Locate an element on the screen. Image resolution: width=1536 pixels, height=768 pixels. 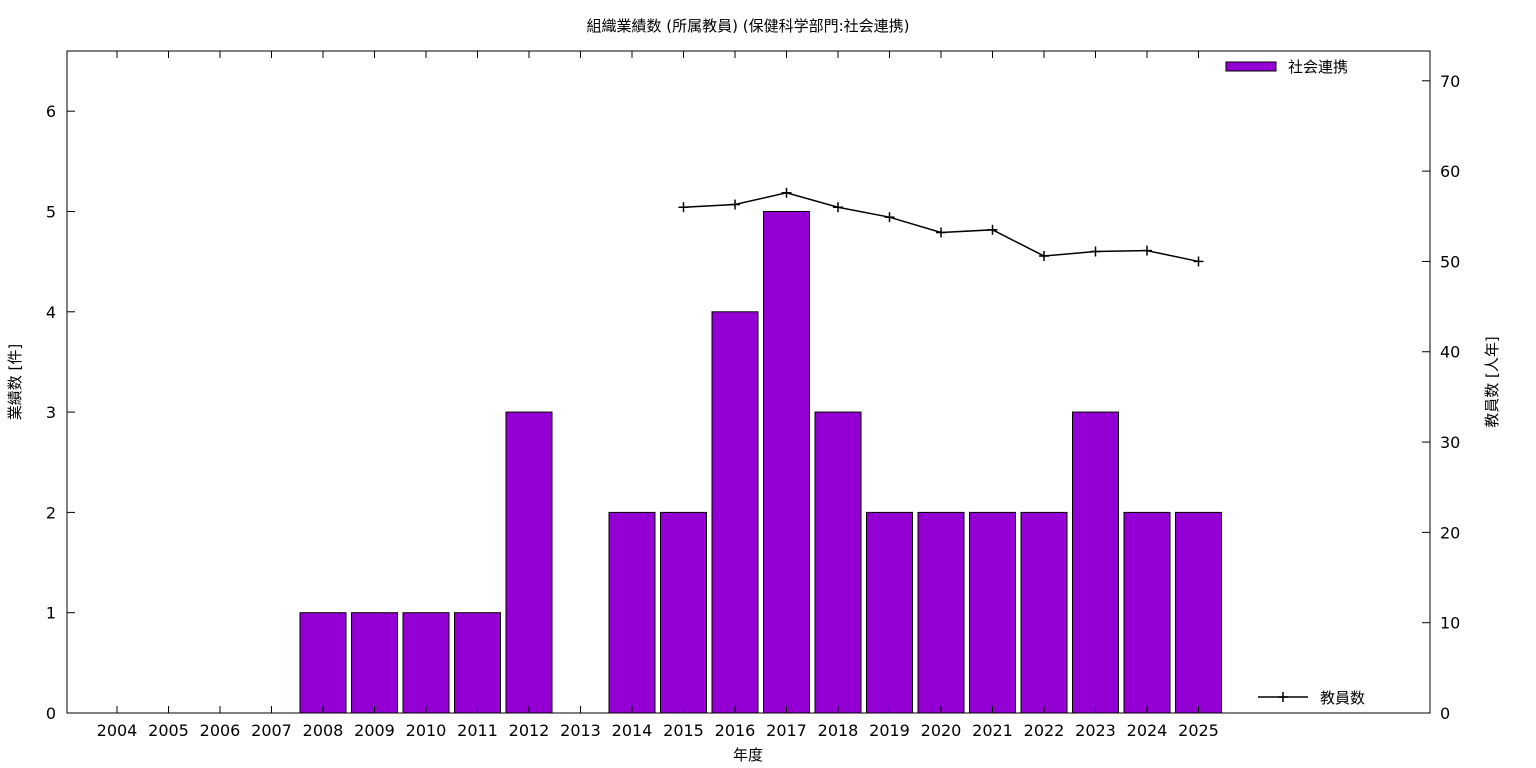
x-tick-label-2022: 2022 is located at coordinates (1044, 730).